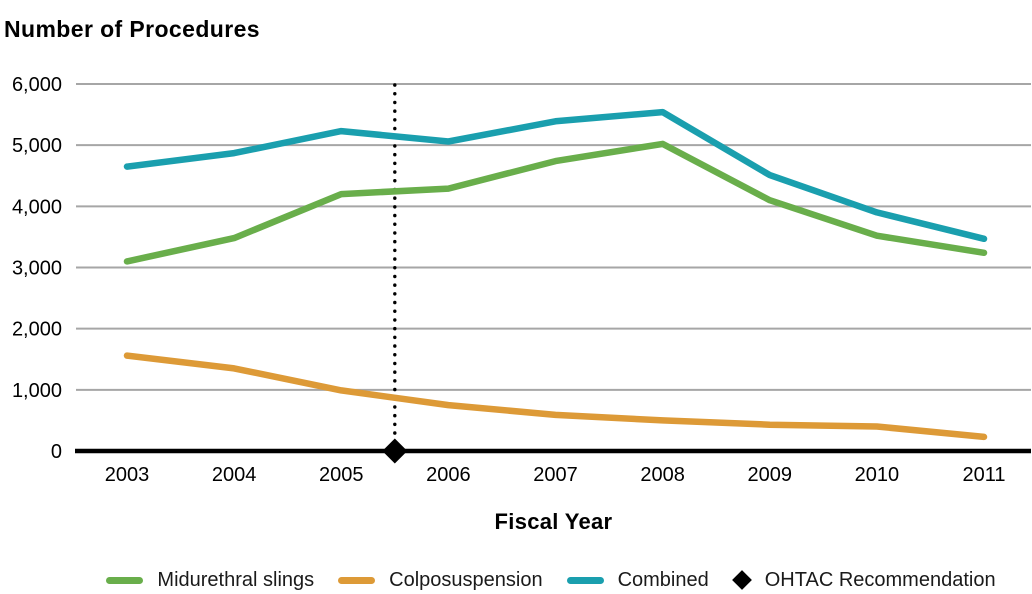 The image size is (1032, 594). I want to click on x-tick-label: 2006, so click(448, 475).